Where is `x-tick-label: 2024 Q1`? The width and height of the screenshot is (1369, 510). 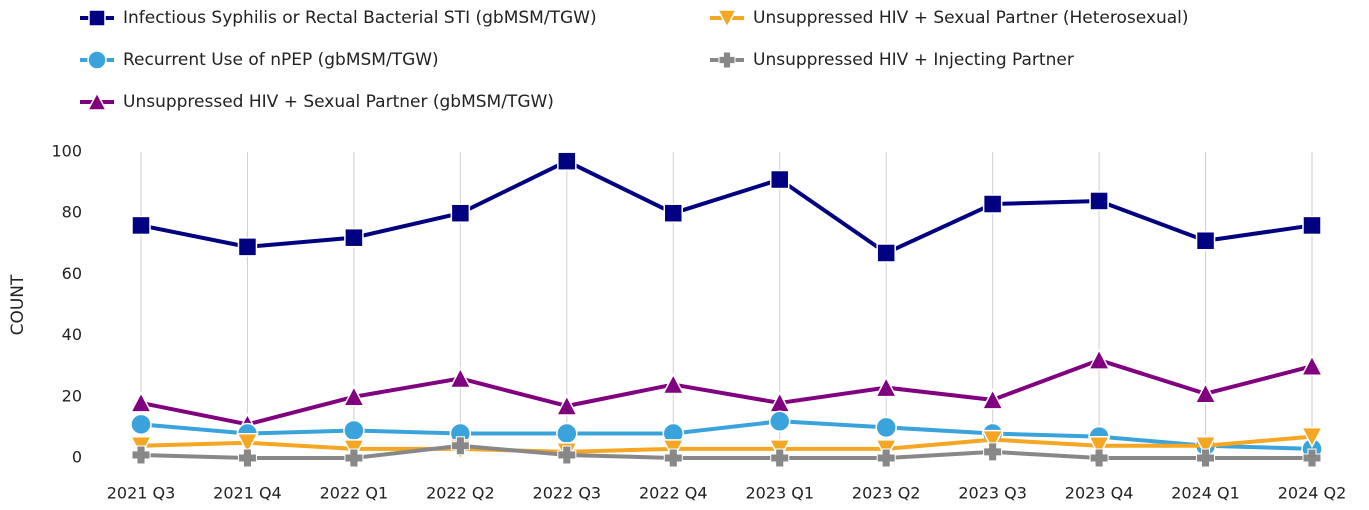
x-tick-label: 2024 Q1 is located at coordinates (1205, 493).